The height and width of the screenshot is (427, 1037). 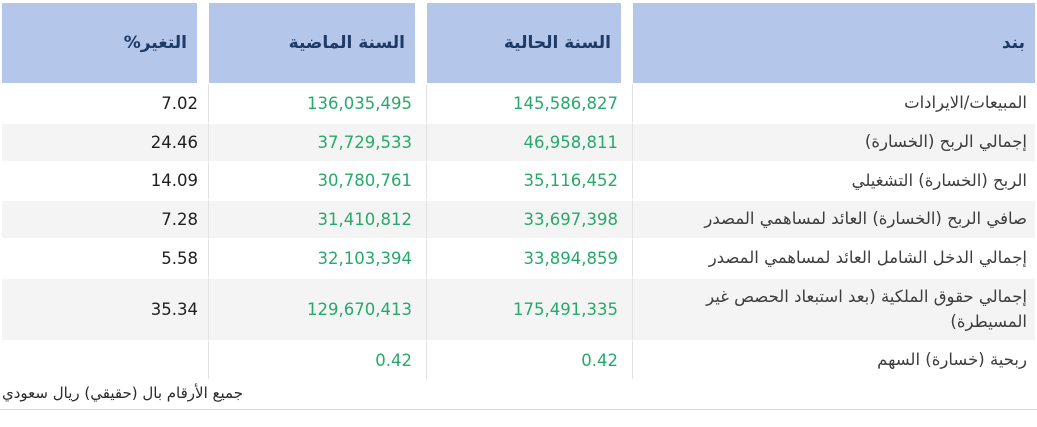 I want to click on change-percent-cell: 14.09, so click(x=105, y=180).